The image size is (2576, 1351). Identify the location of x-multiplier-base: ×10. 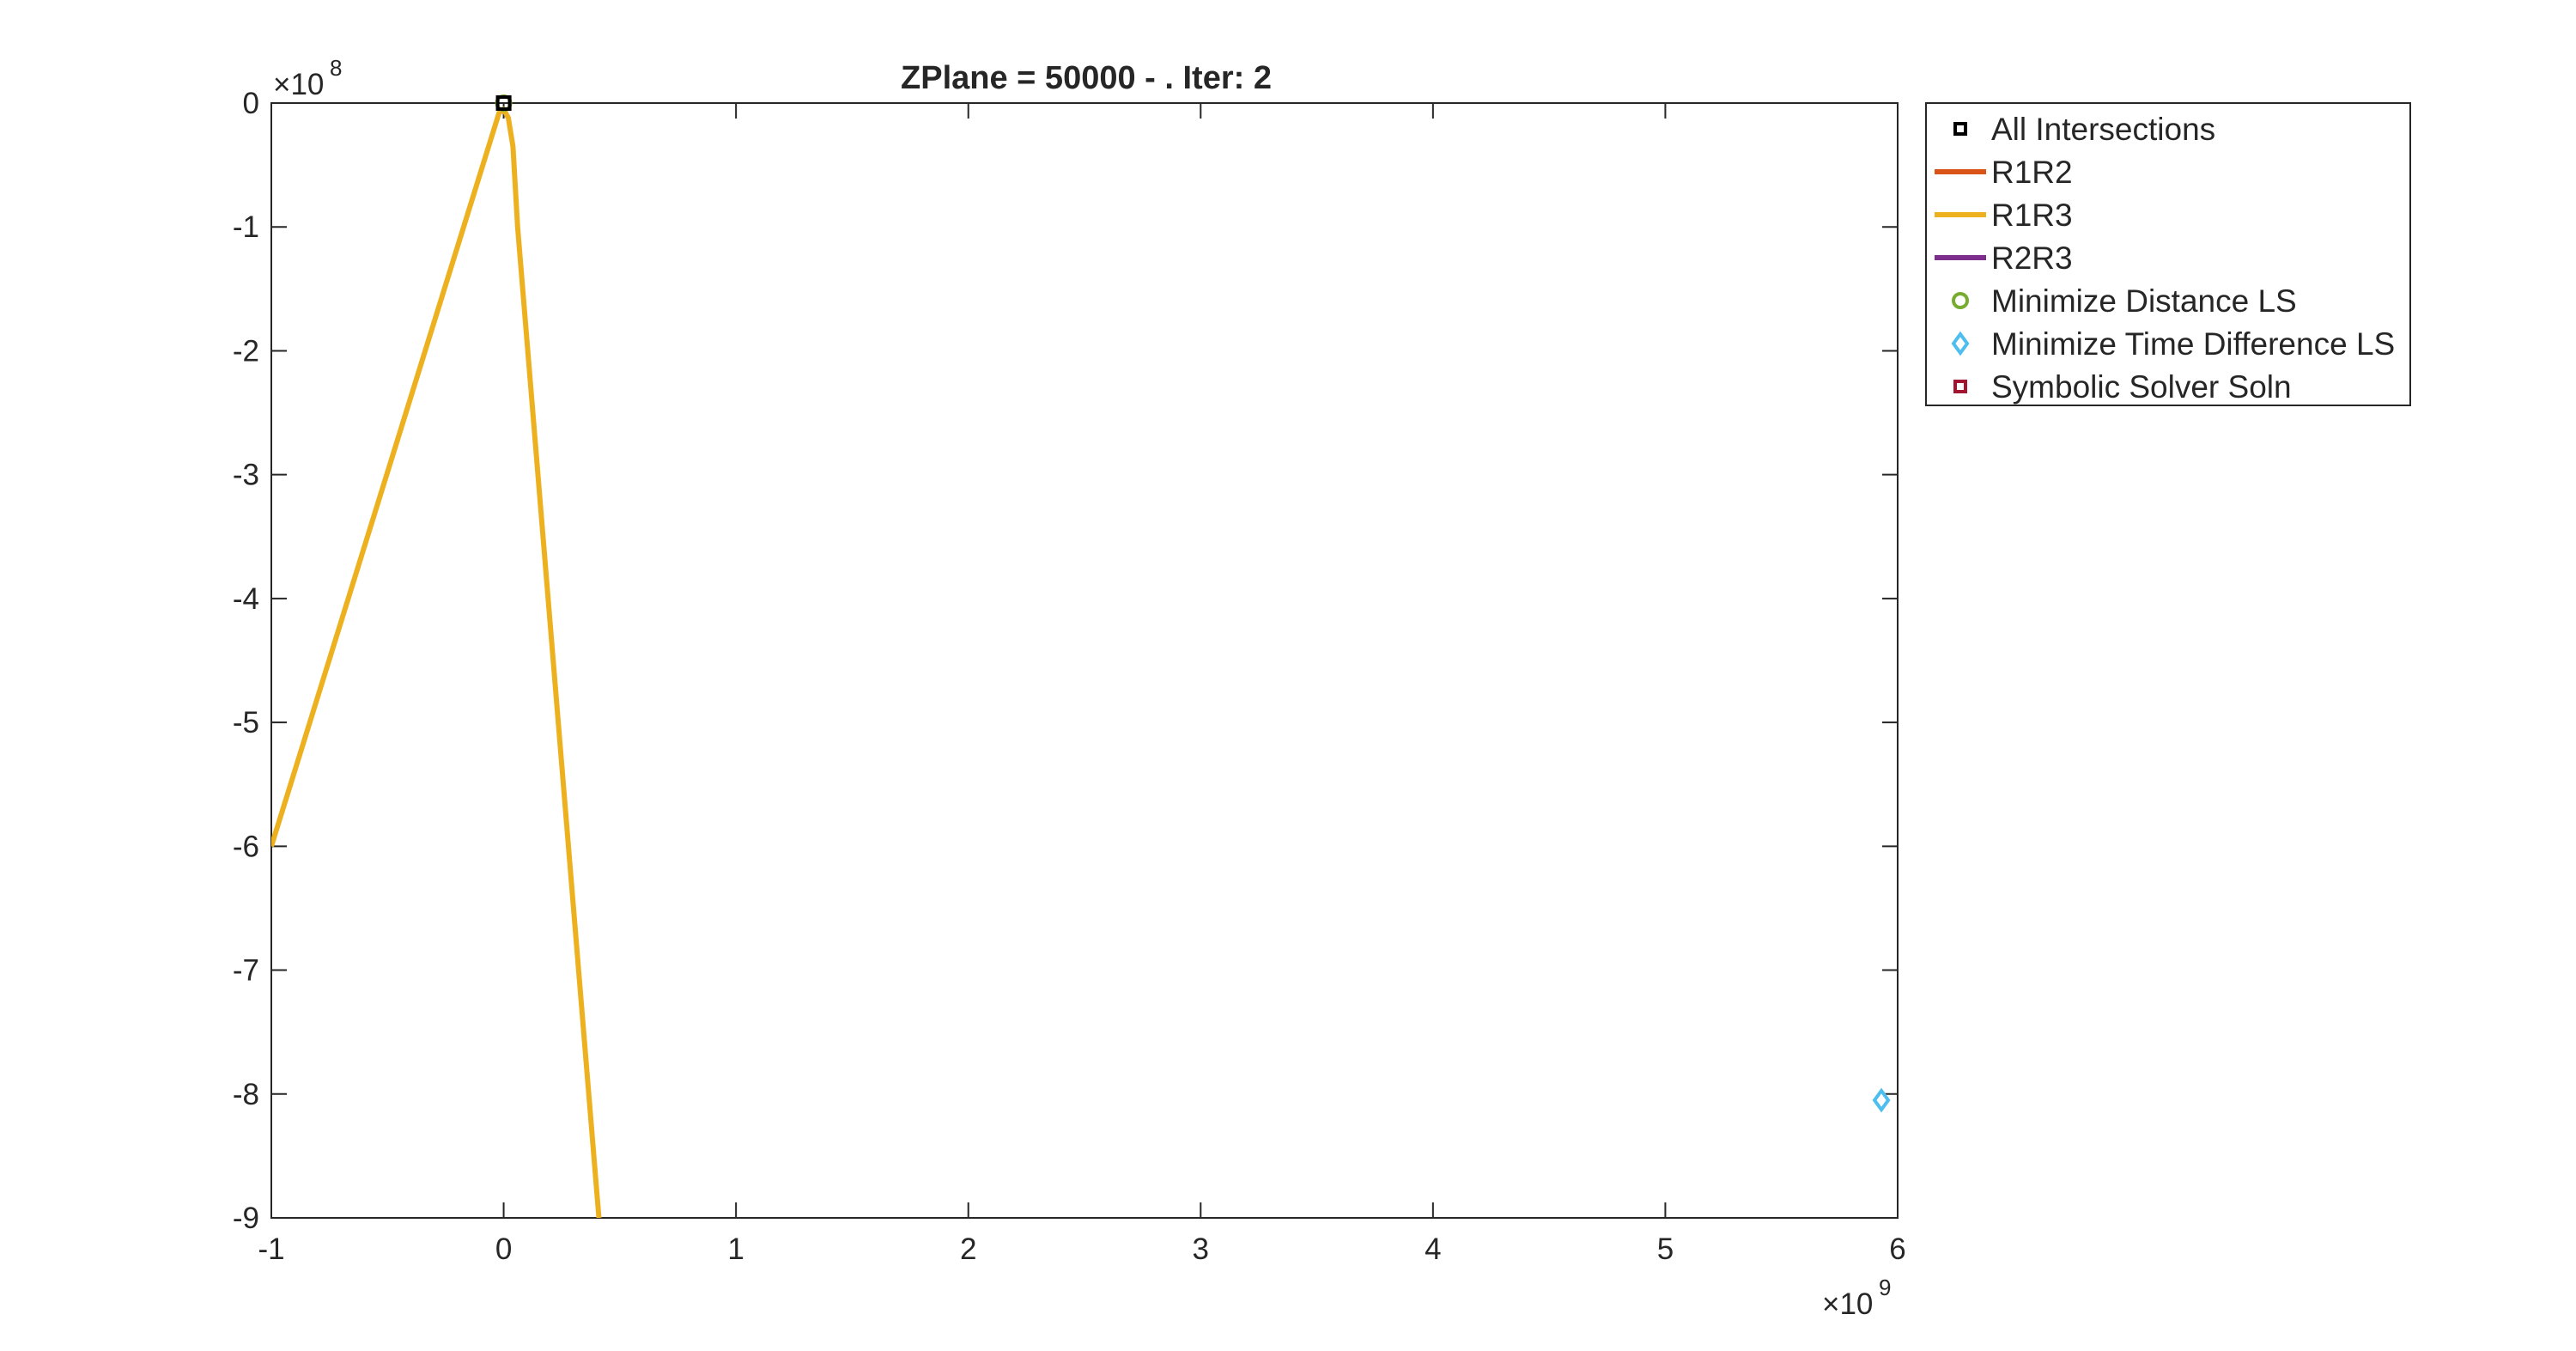
(1848, 1304).